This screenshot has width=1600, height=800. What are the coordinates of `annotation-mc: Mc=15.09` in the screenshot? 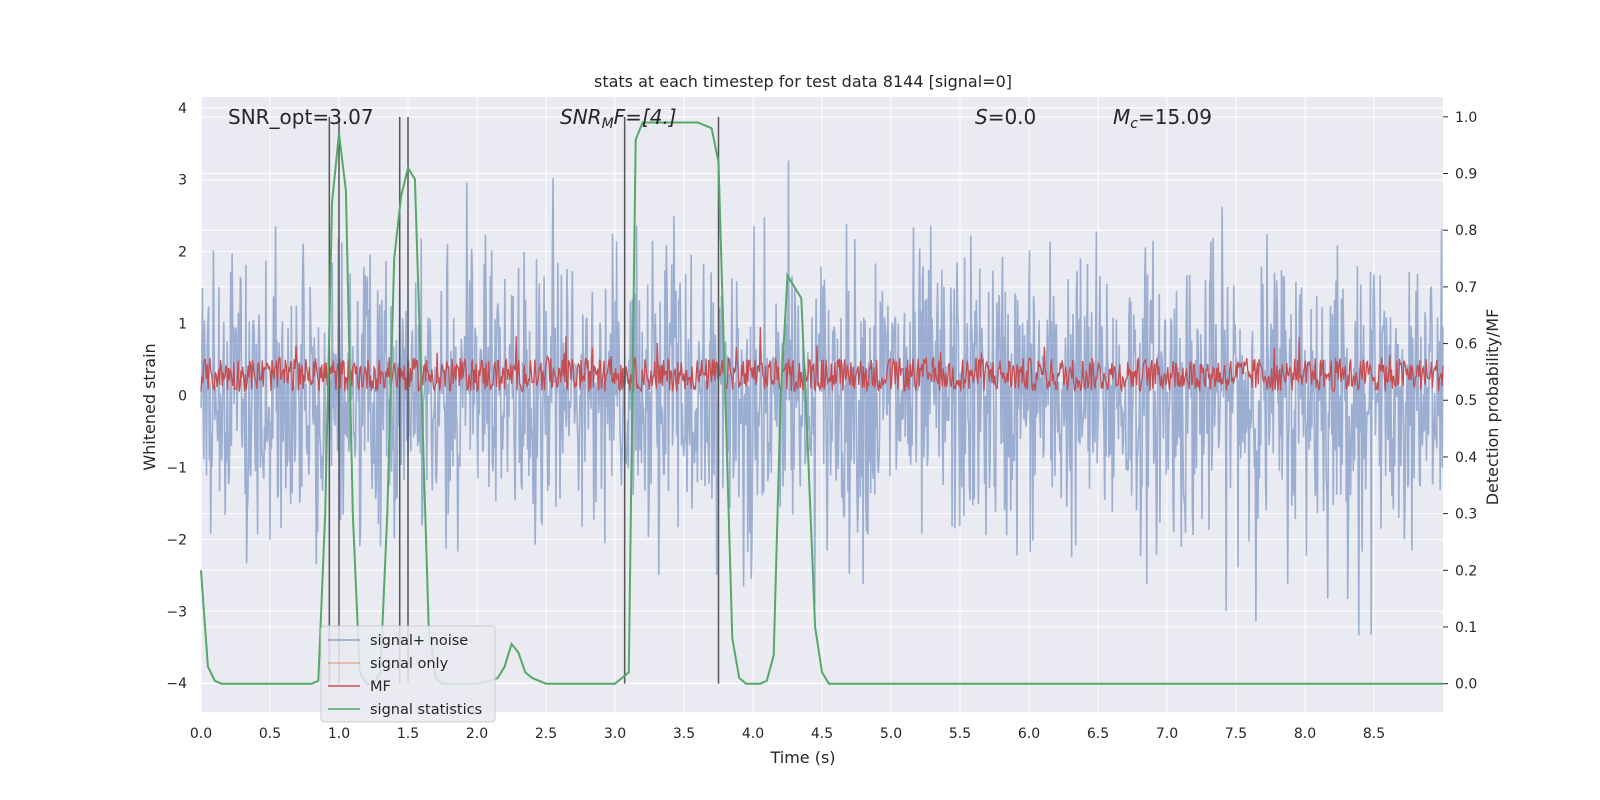 It's located at (1162, 118).